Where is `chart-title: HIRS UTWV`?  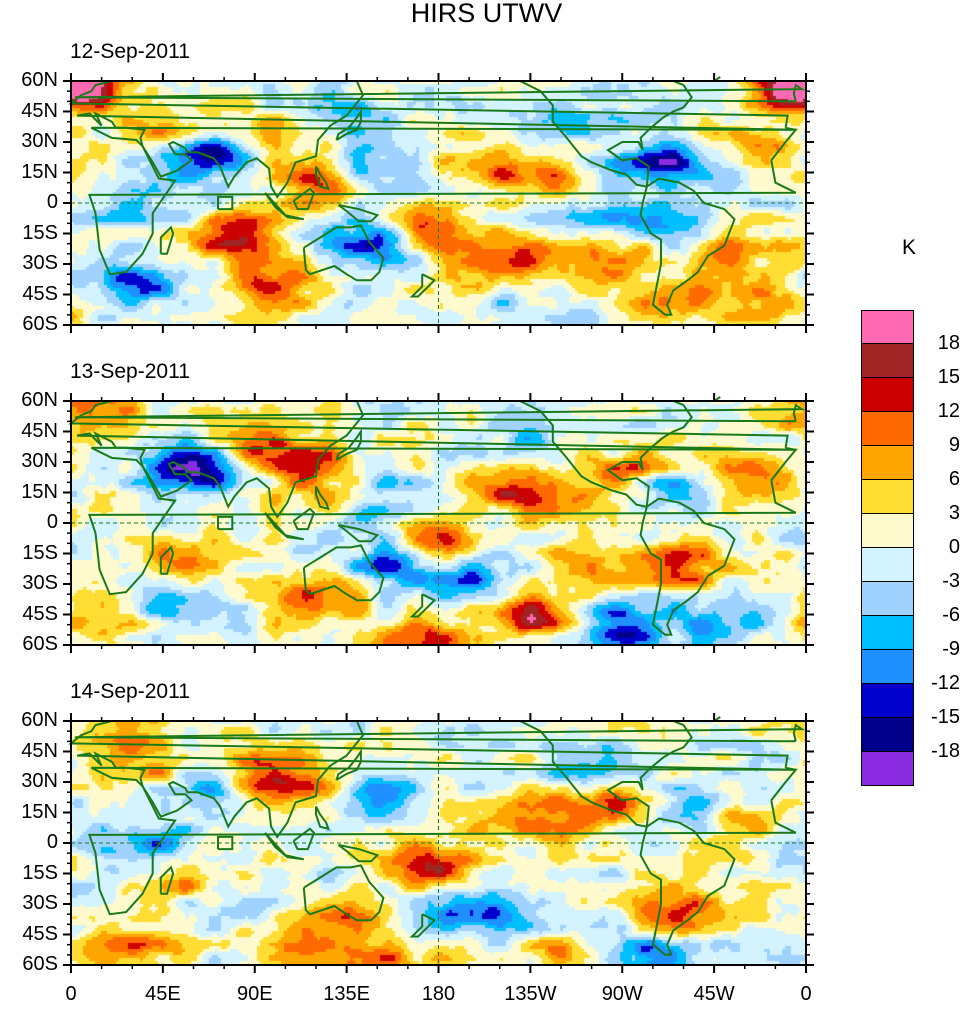
chart-title: HIRS UTWV is located at coordinates (486, 14).